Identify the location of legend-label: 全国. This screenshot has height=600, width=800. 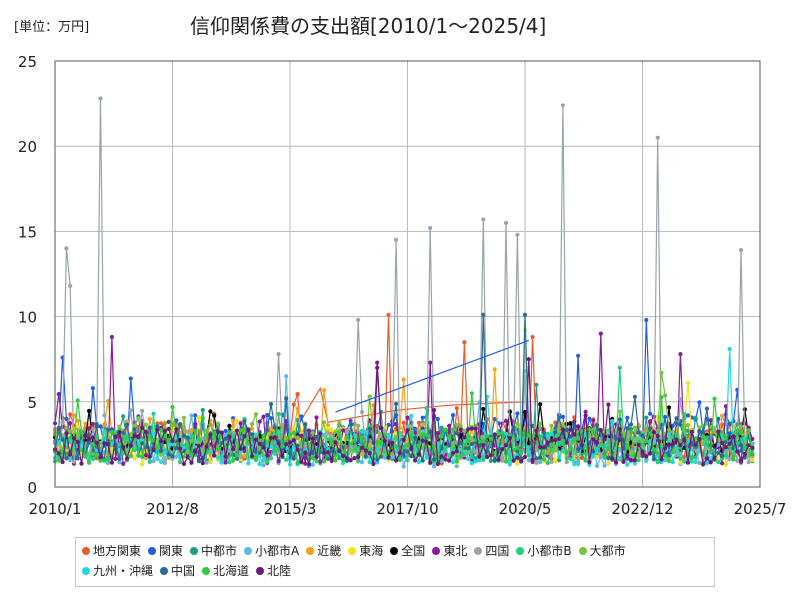
(413, 551).